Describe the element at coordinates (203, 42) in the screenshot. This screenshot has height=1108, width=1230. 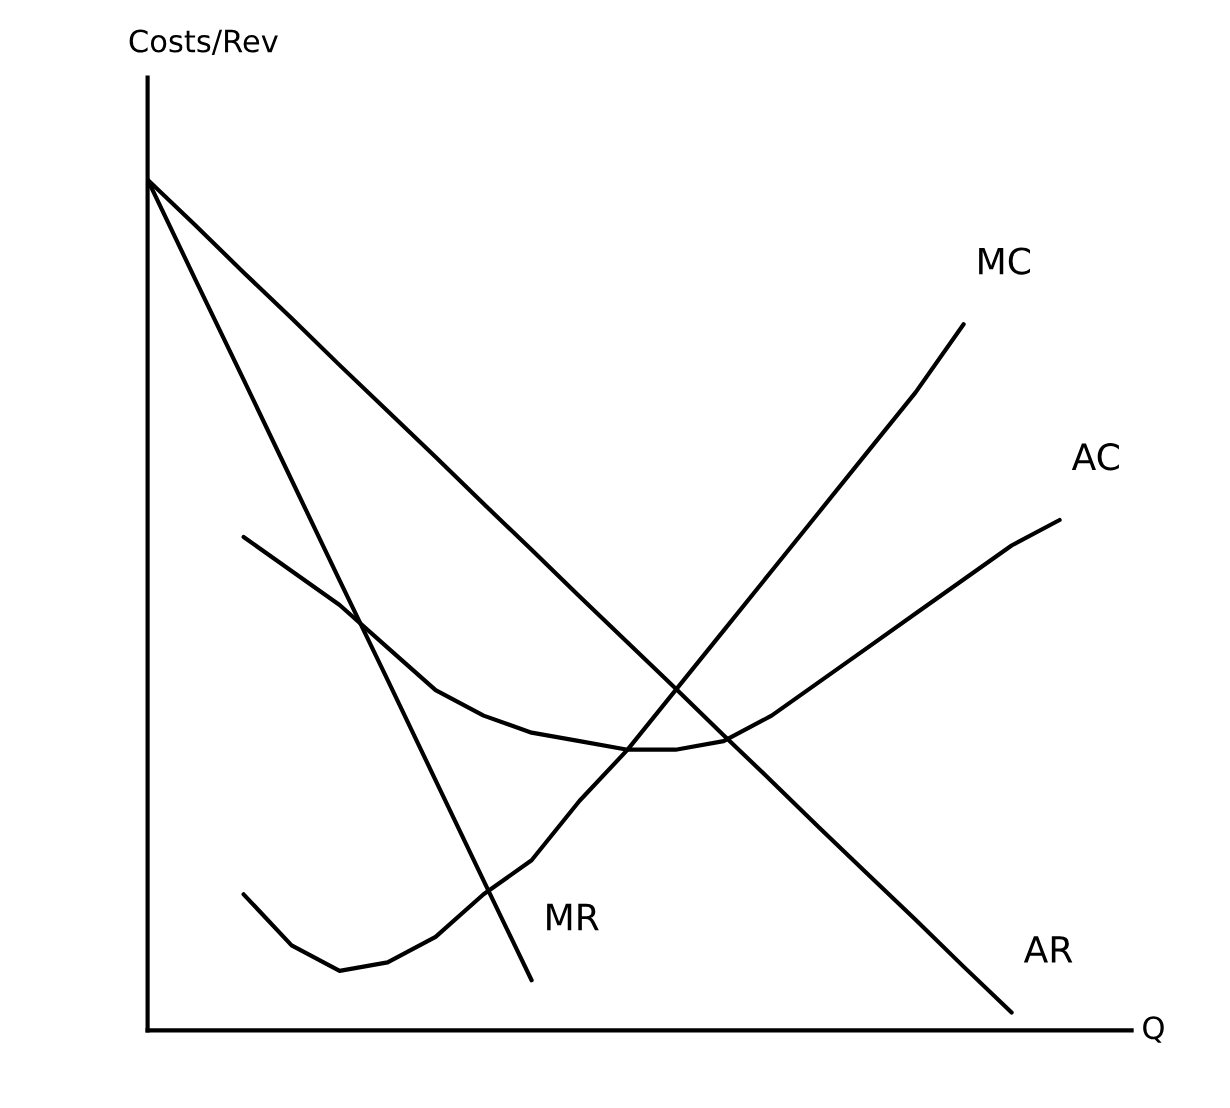
I see `y-axis-title: Costs/Rev` at that location.